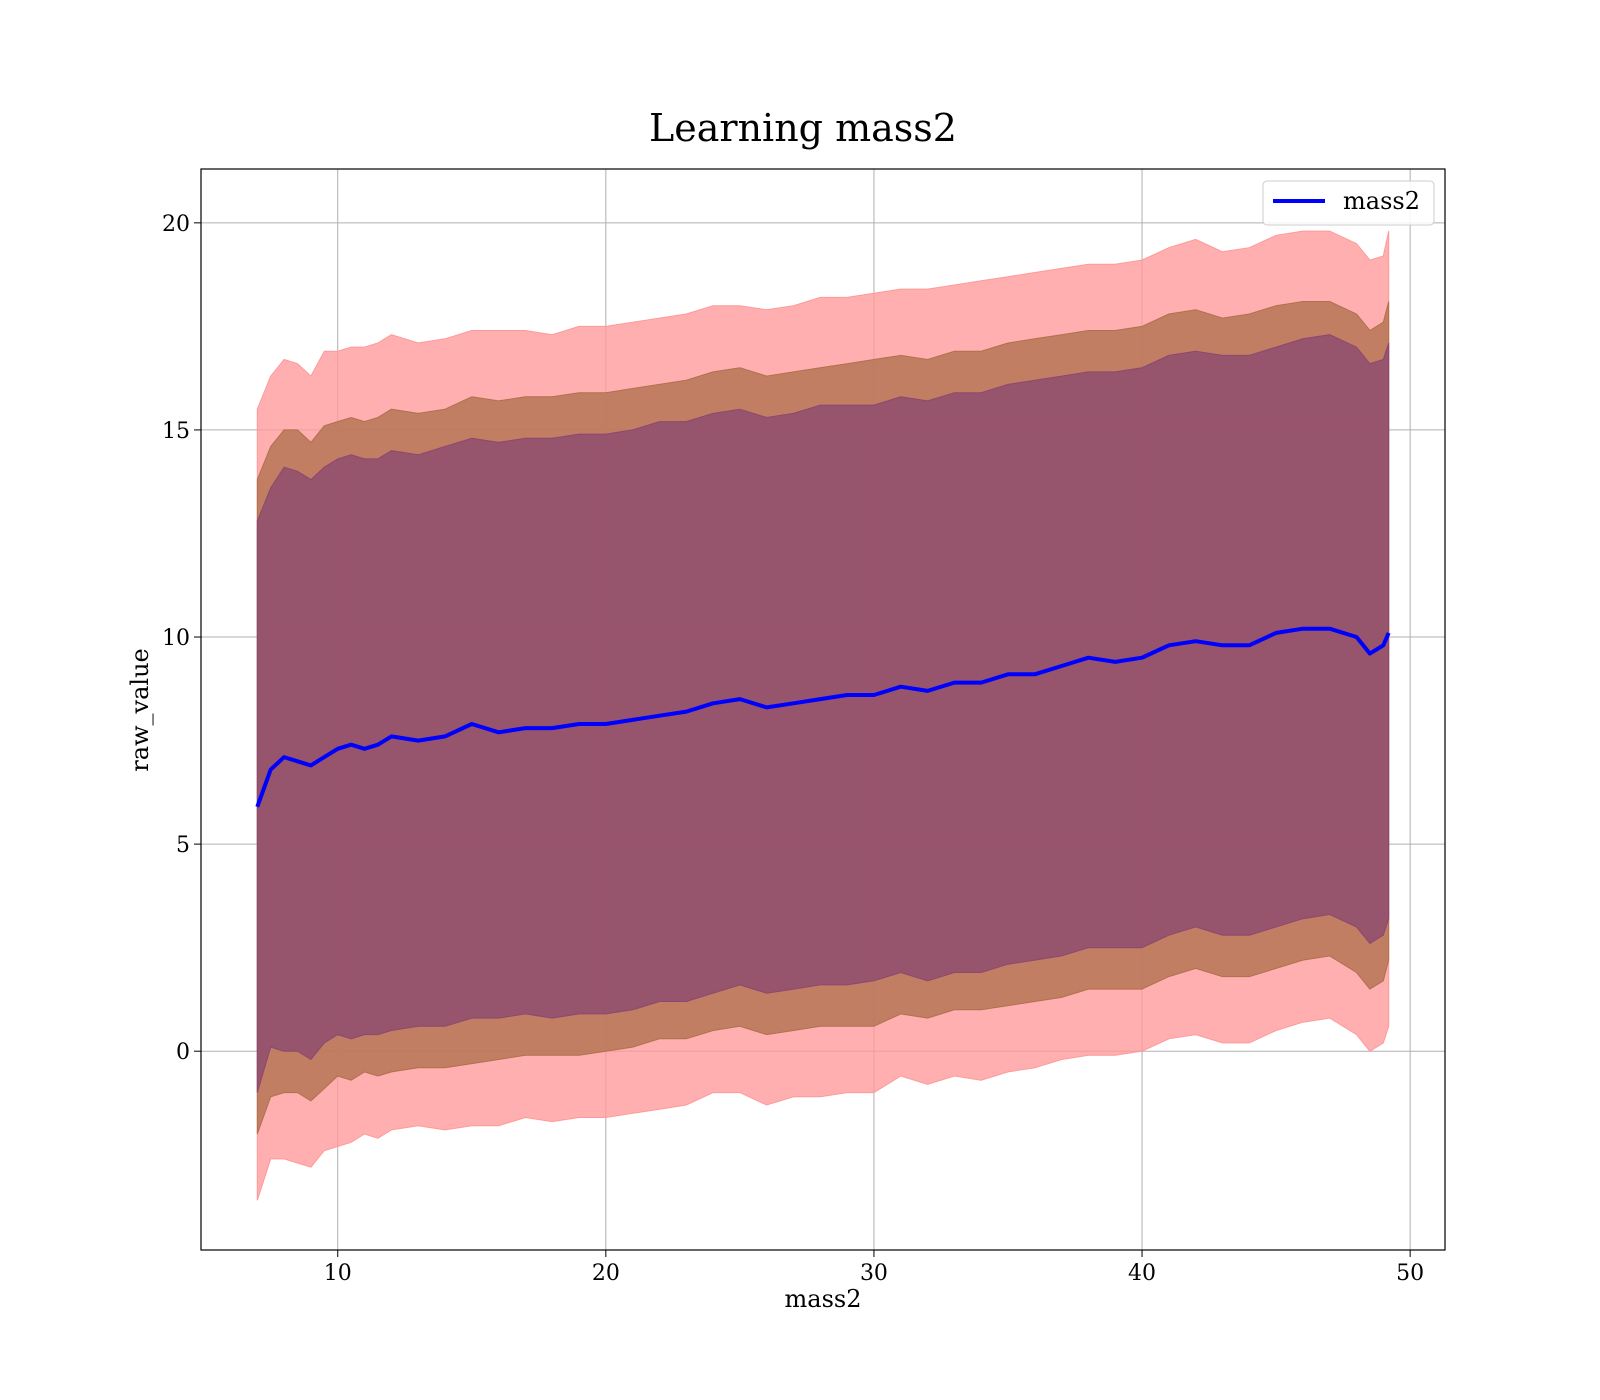  Describe the element at coordinates (606, 1273) in the screenshot. I see `x-tick-label: 20` at that location.